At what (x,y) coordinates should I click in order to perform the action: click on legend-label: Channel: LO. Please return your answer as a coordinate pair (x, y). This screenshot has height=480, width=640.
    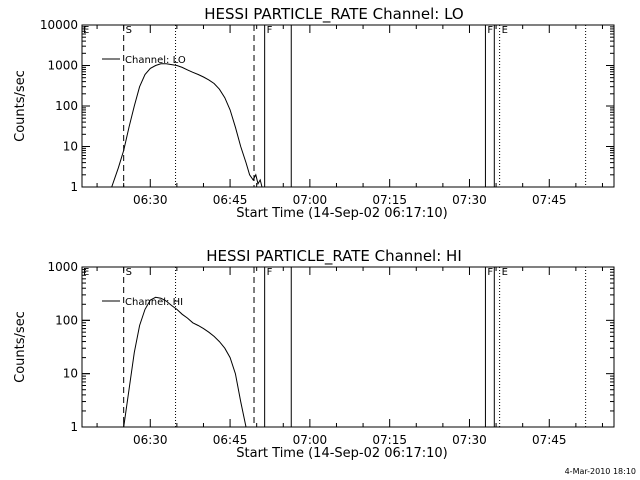
    Looking at the image, I should click on (155, 60).